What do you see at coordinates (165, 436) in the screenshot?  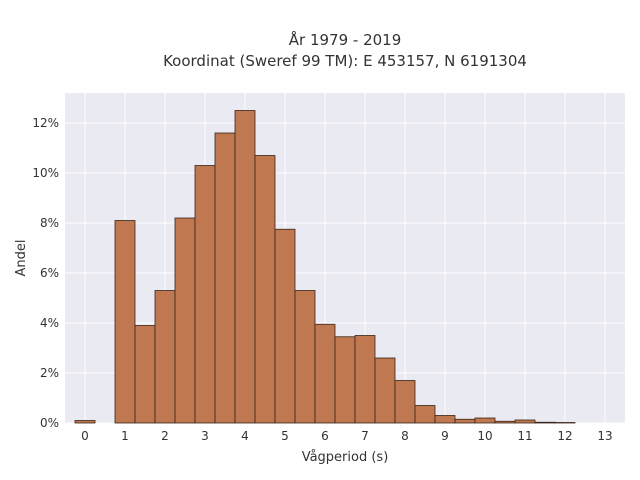 I see `x-tick-label: 2` at bounding box center [165, 436].